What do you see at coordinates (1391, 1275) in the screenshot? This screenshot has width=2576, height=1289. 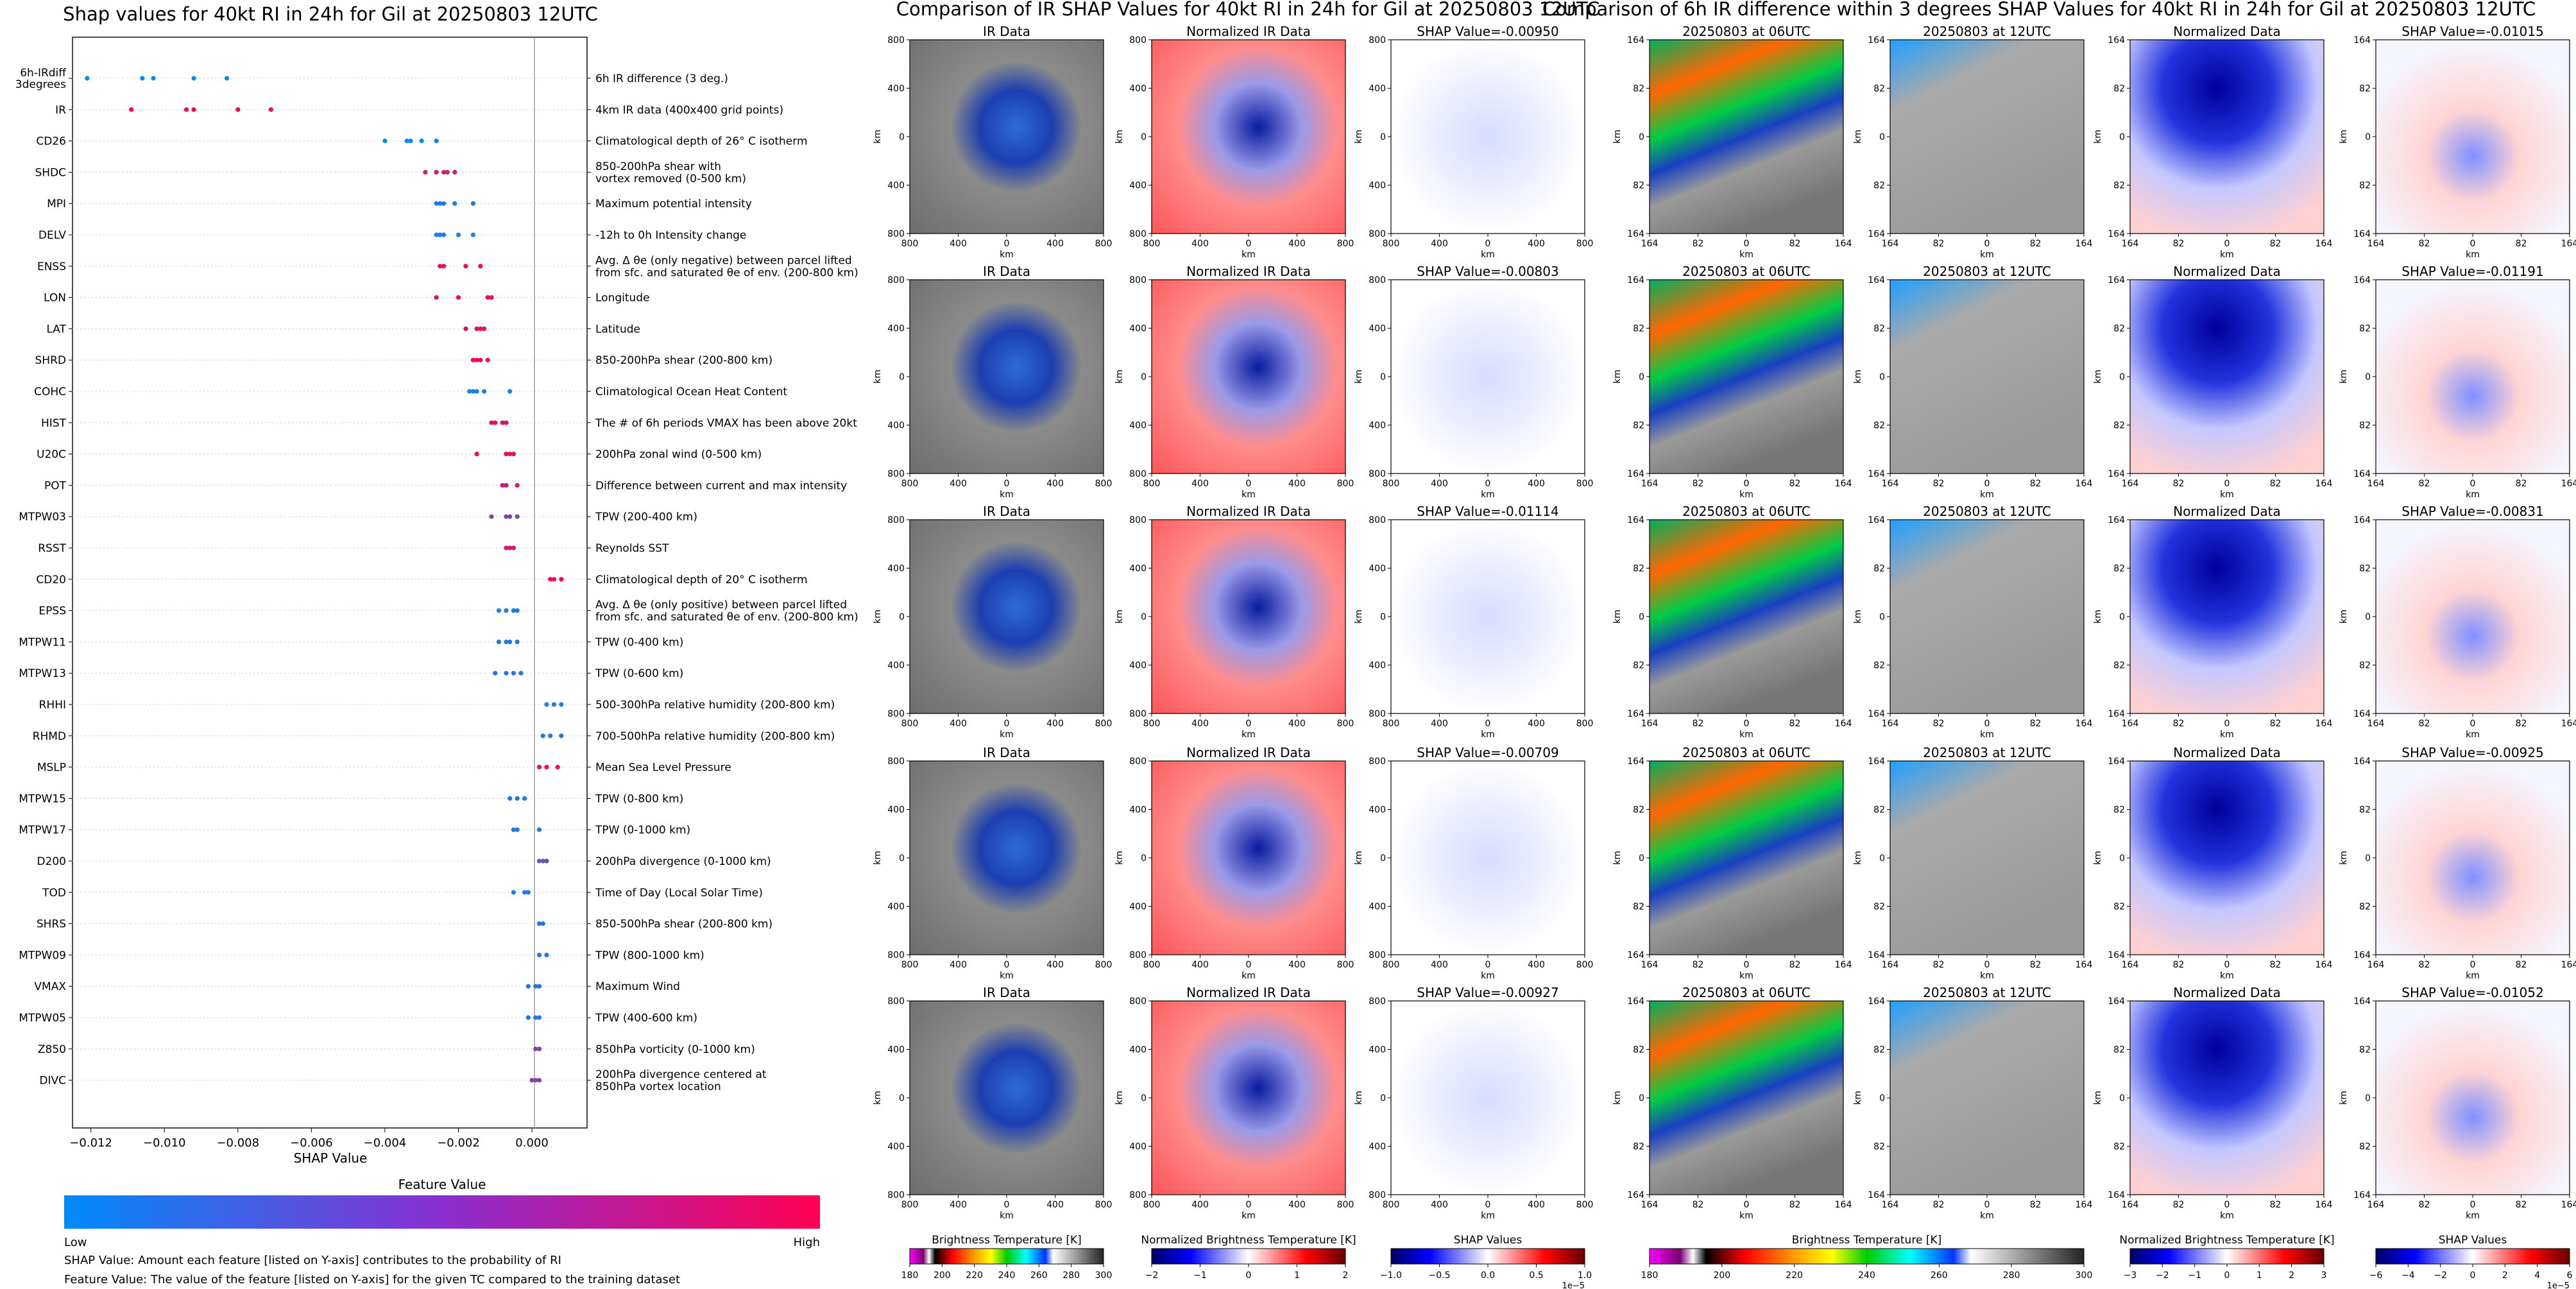 I see `colorbar-tick-label: −1.0` at bounding box center [1391, 1275].